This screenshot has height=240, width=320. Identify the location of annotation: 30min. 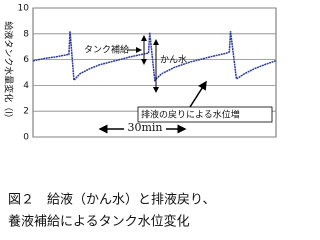
(144, 127).